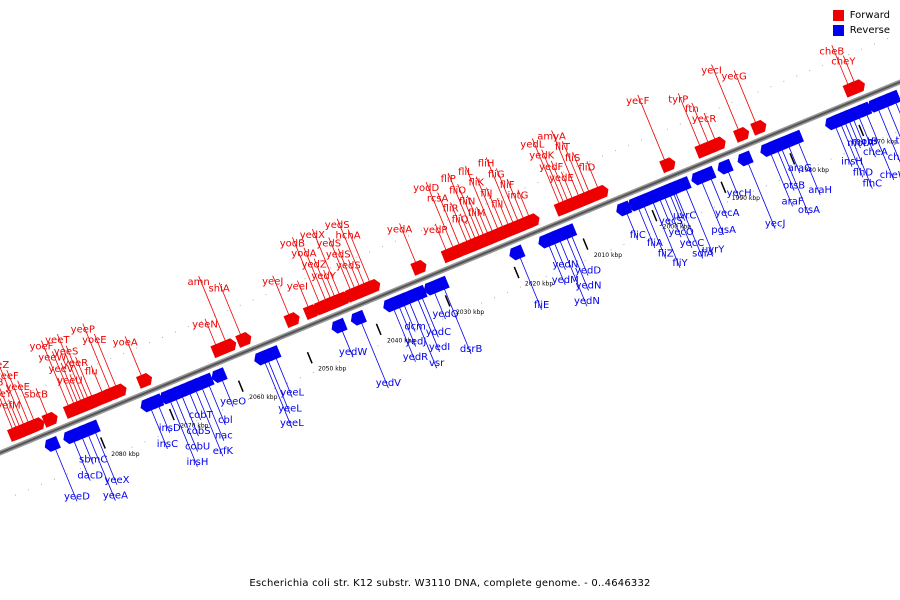  I want to click on gene-label: shiA, so click(219, 289).